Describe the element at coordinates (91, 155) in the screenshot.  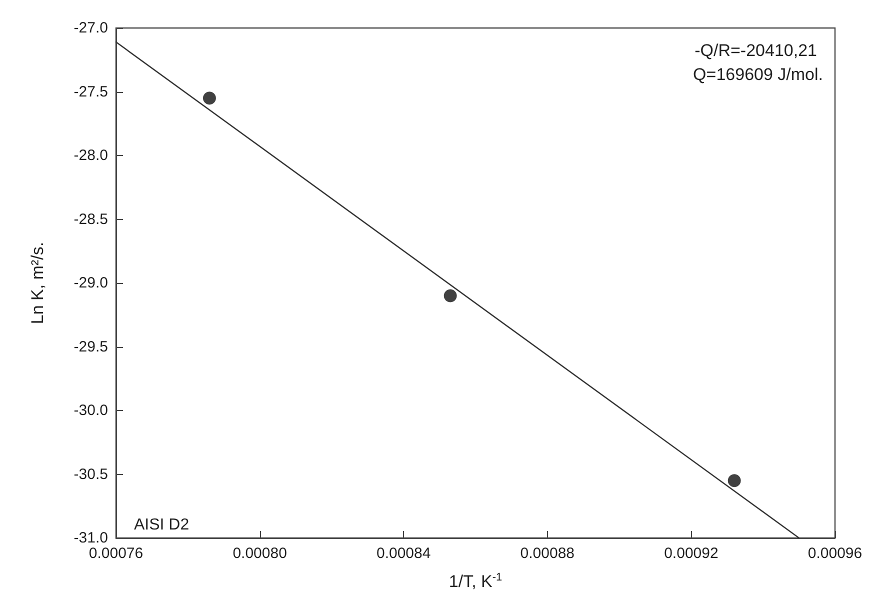
I see `y-tick-label: -28.0` at that location.